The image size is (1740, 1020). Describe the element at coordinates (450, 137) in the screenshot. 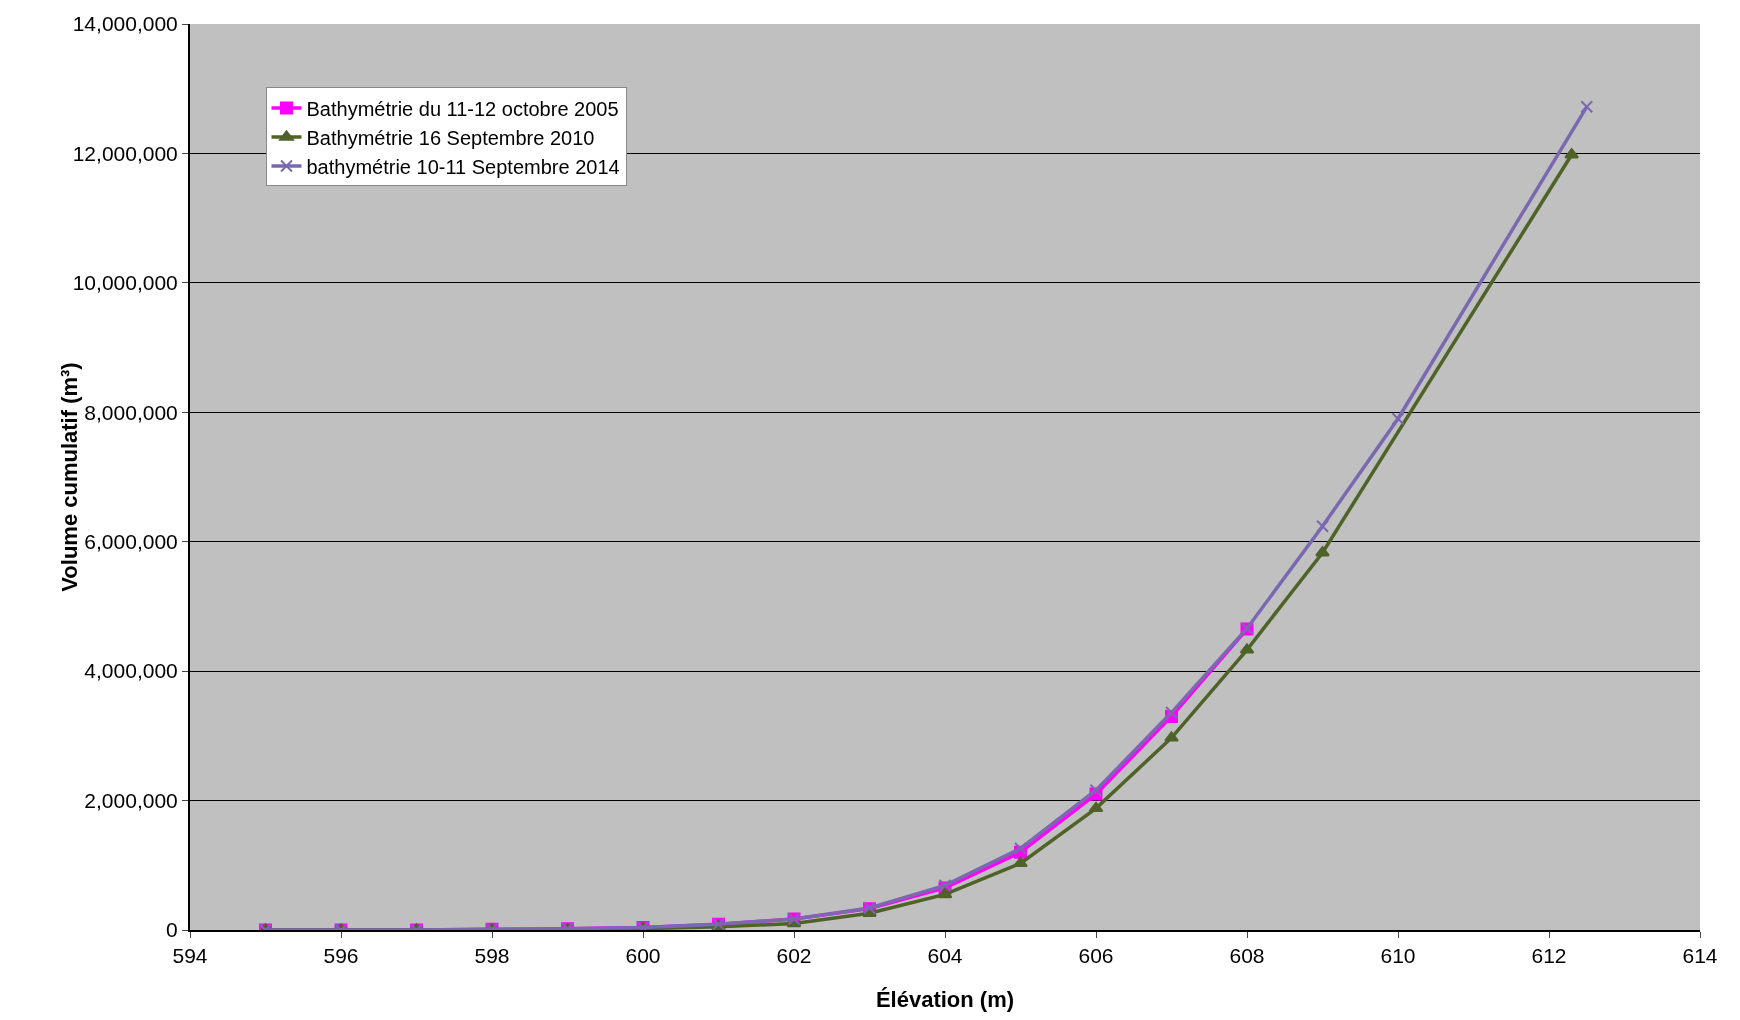

I see `legend-label: Bathymétrie 16 Septembre 2010` at that location.